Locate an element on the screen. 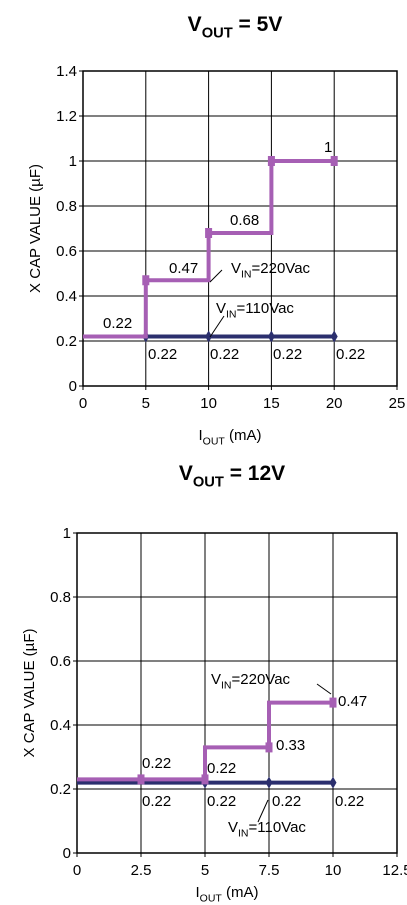 This screenshot has height=905, width=407. x-tick-label: 2.5 is located at coordinates (141, 870).